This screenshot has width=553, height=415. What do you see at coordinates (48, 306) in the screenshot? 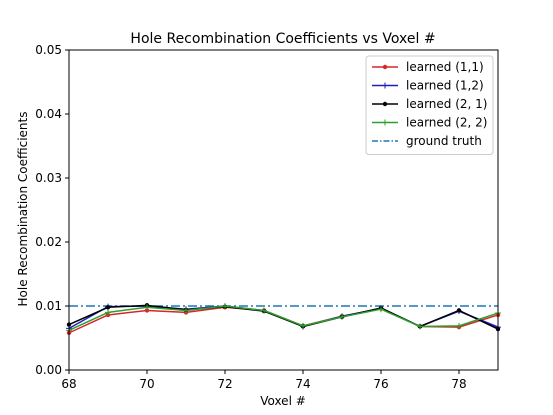
I see `y-tick-label: 0.01` at bounding box center [48, 306].